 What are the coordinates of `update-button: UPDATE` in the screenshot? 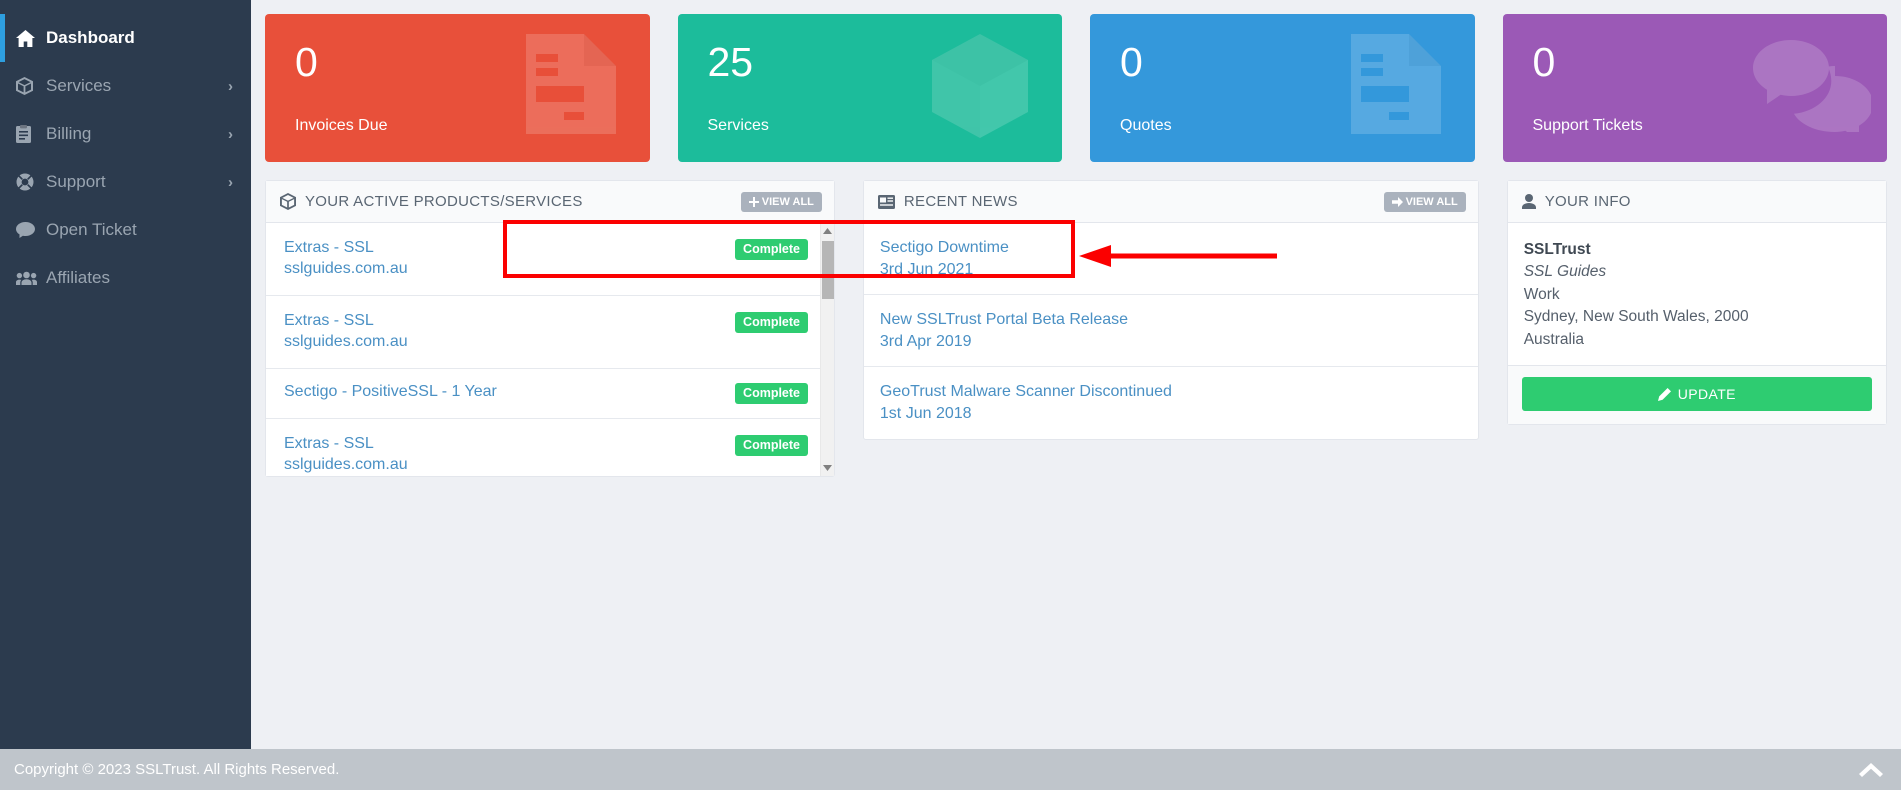 It's located at (1696, 394).